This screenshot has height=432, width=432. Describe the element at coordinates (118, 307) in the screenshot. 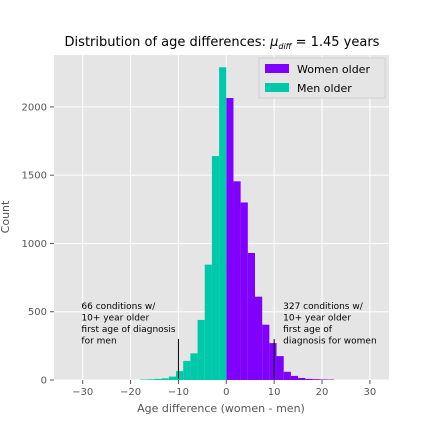

I see `annotation-text: 66 conditions w/` at that location.